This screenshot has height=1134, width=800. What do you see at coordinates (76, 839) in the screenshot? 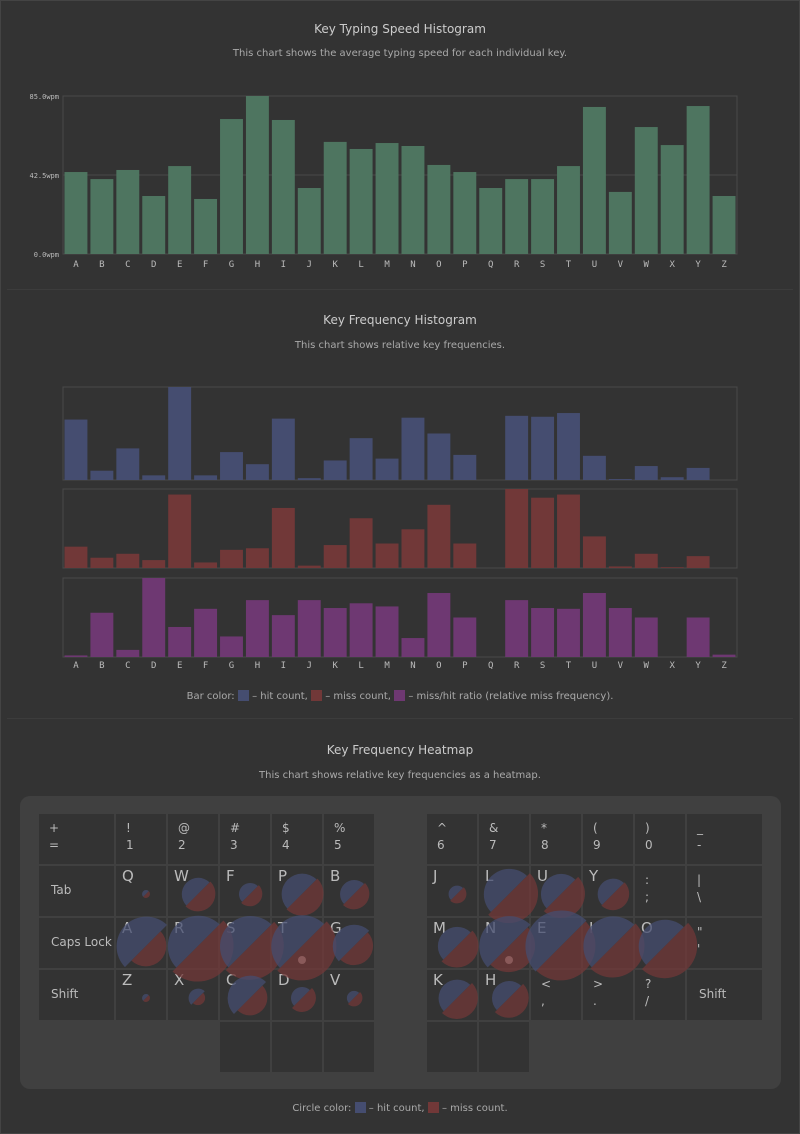
I see `key: + =` at bounding box center [76, 839].